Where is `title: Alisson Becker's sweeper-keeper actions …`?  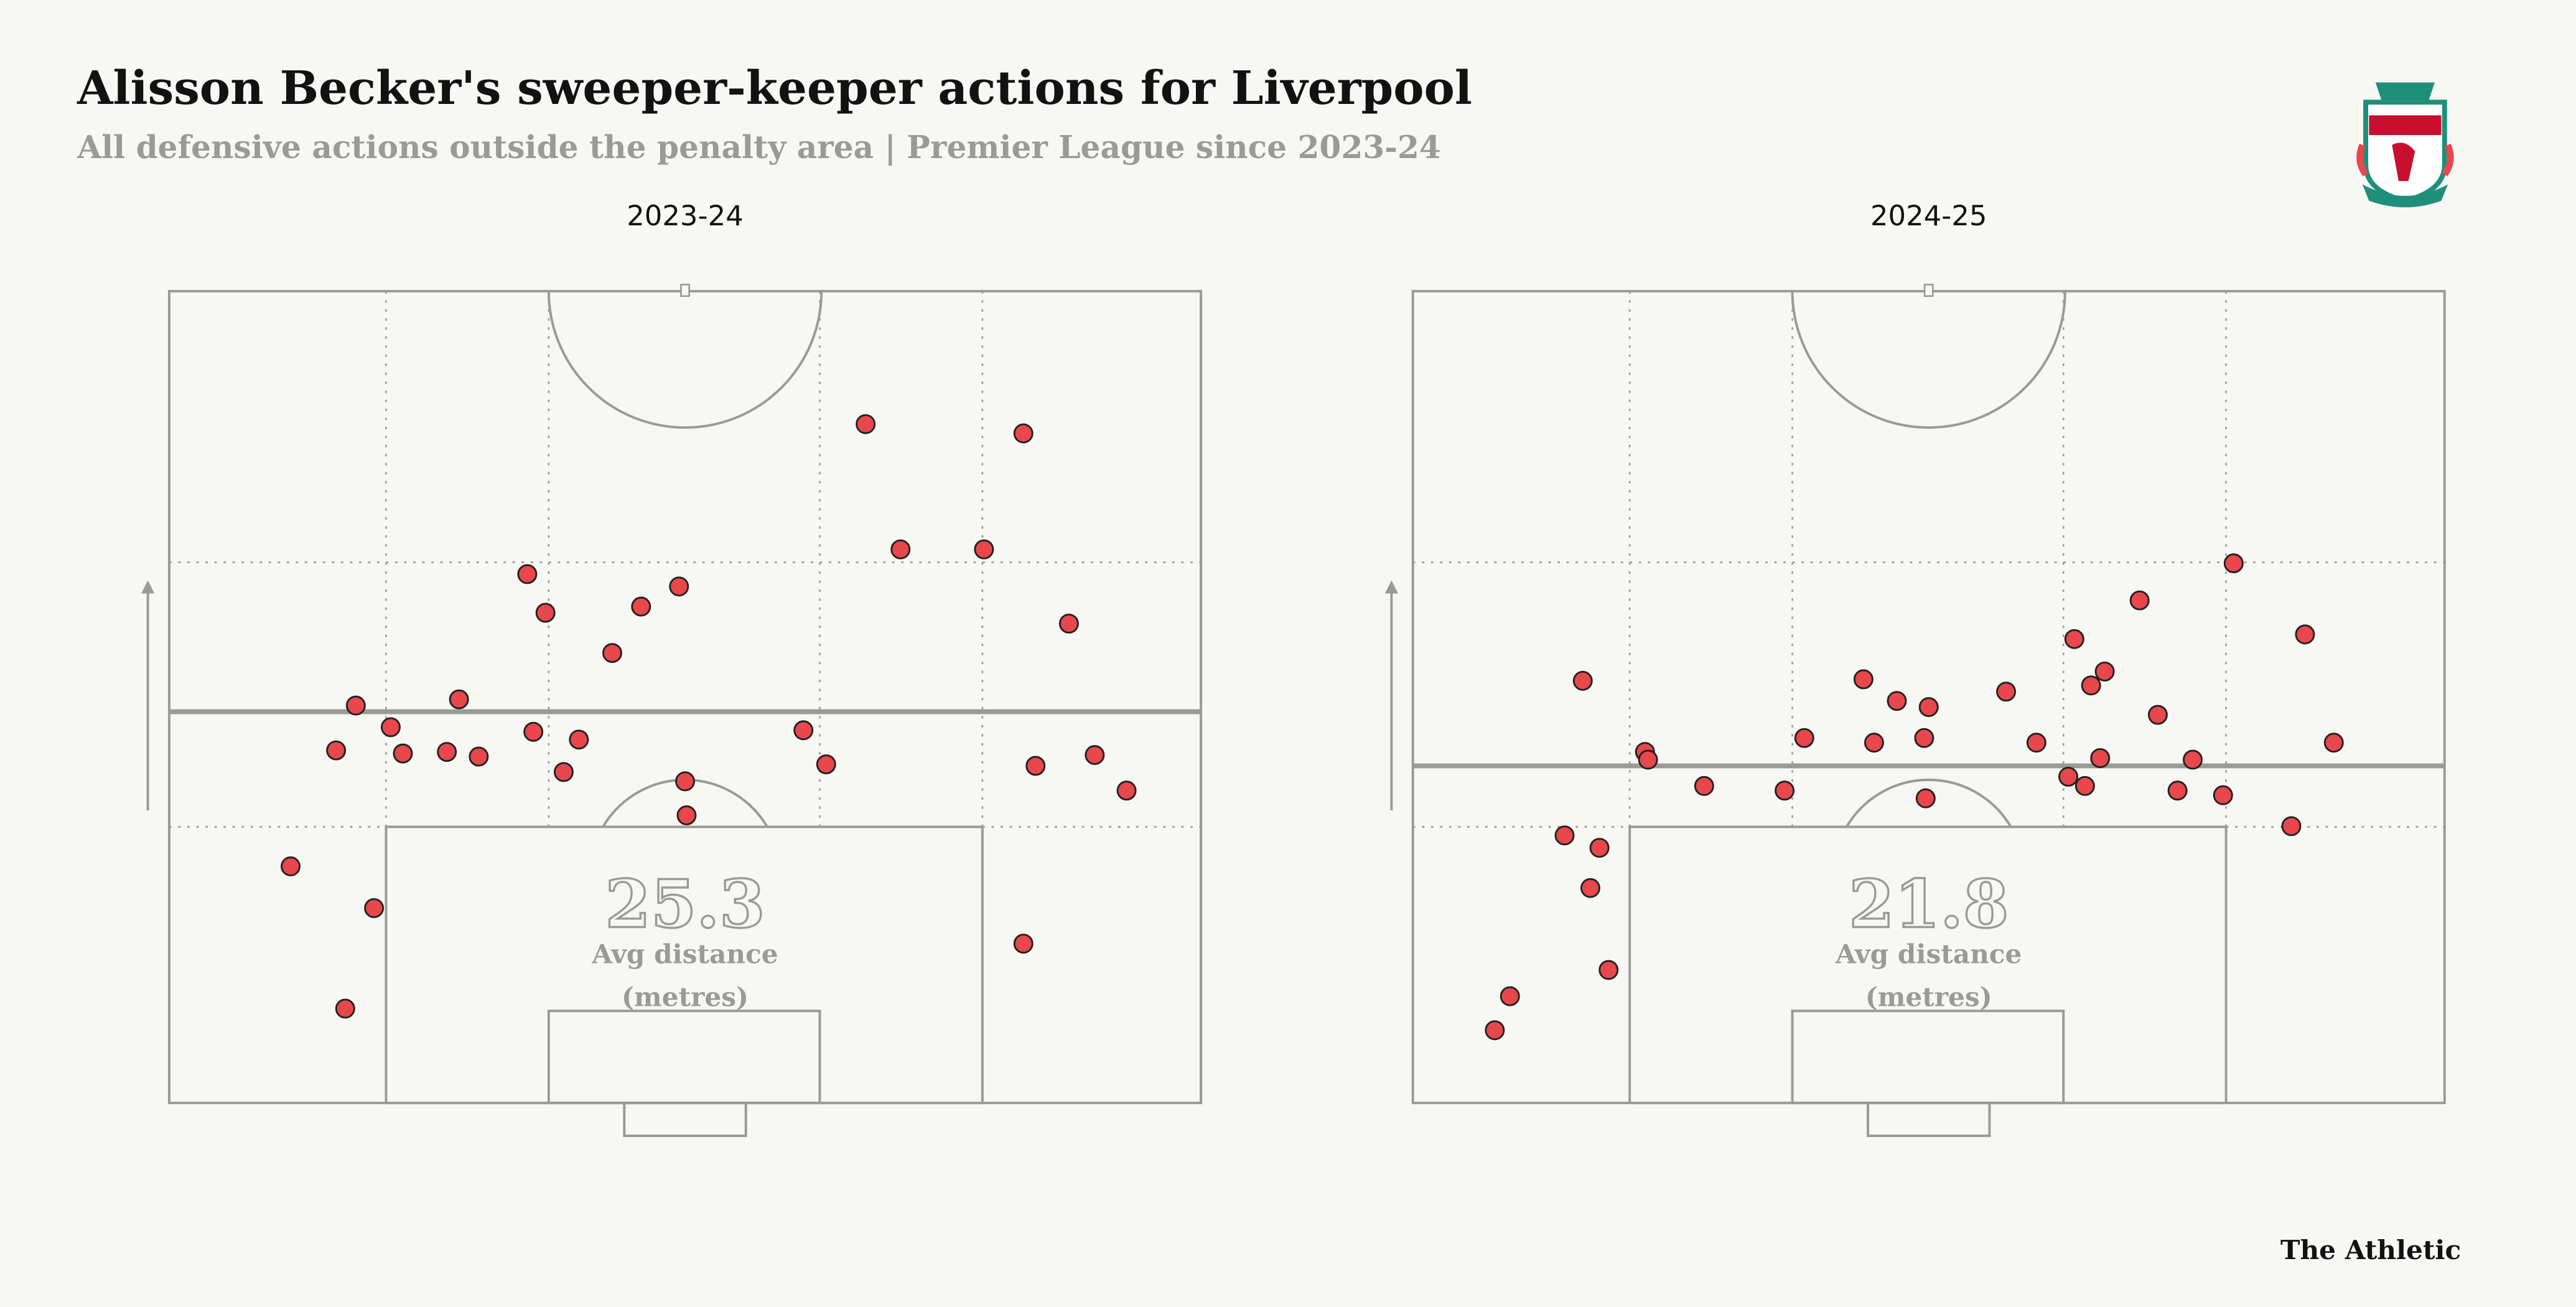
title: Alisson Becker's sweeper-keeper actions … is located at coordinates (774, 88).